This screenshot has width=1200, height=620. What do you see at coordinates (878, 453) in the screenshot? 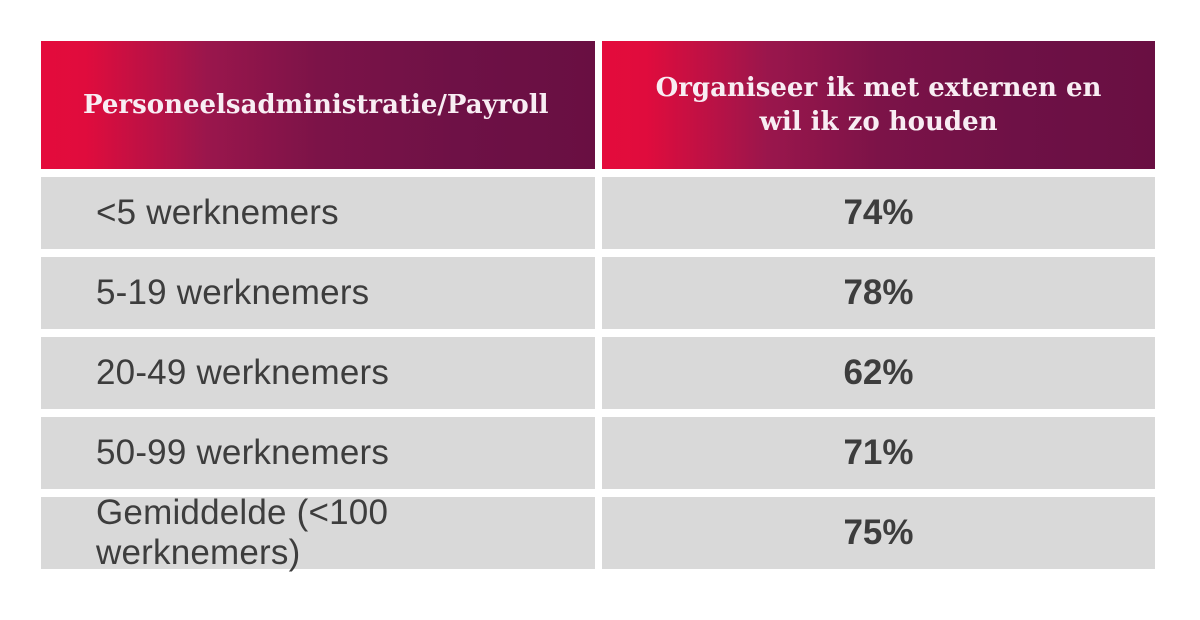
I see `table-row-value: 71%` at bounding box center [878, 453].